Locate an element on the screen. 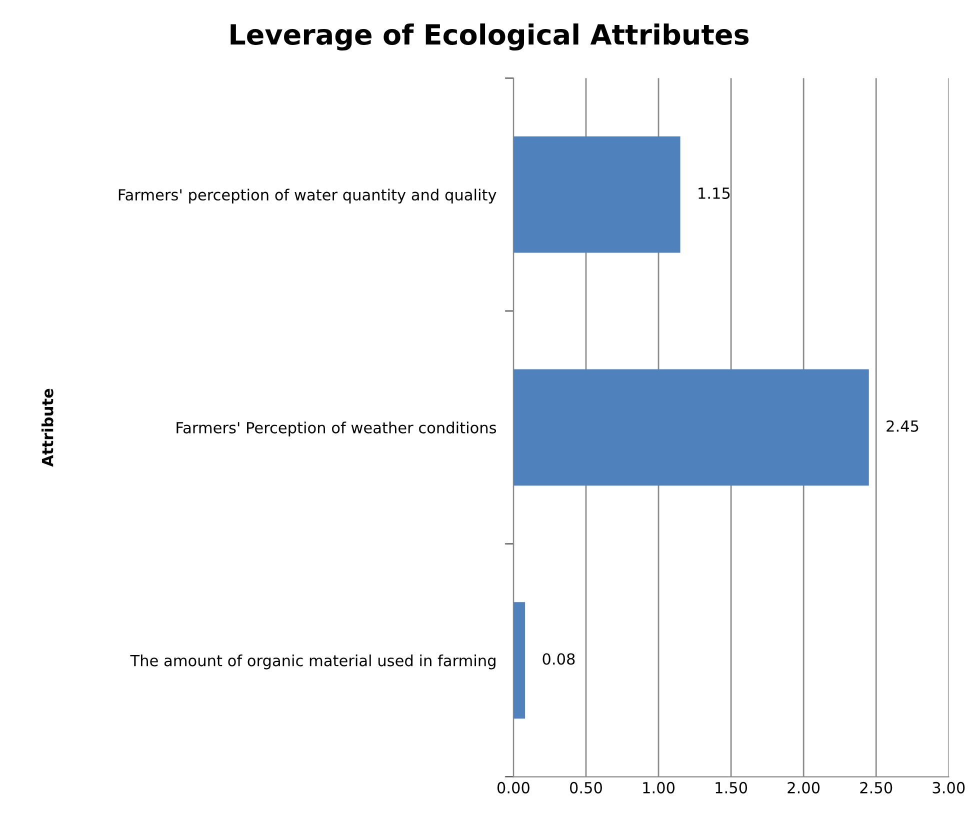 The width and height of the screenshot is (978, 822). x-tick-label: 2.00 is located at coordinates (804, 788).